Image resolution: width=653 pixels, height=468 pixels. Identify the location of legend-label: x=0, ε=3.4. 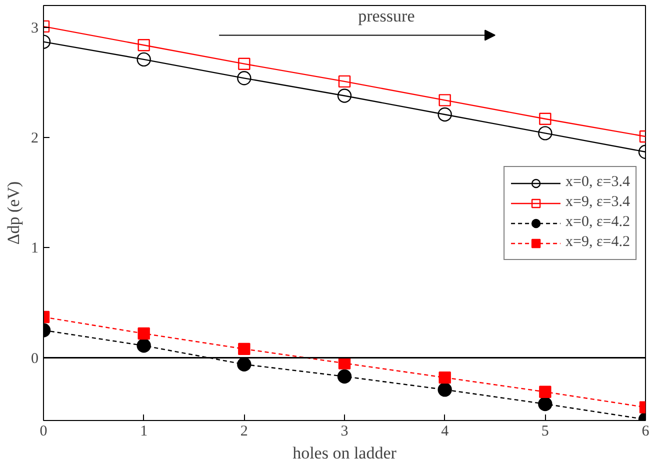
(598, 182).